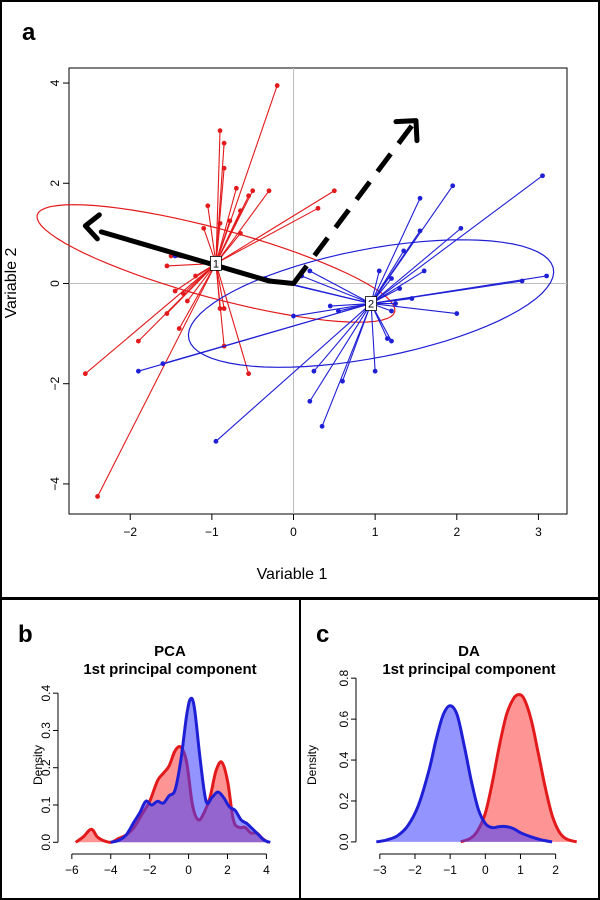  What do you see at coordinates (46, 730) in the screenshot?
I see `y-tick-label: 0.3` at bounding box center [46, 730].